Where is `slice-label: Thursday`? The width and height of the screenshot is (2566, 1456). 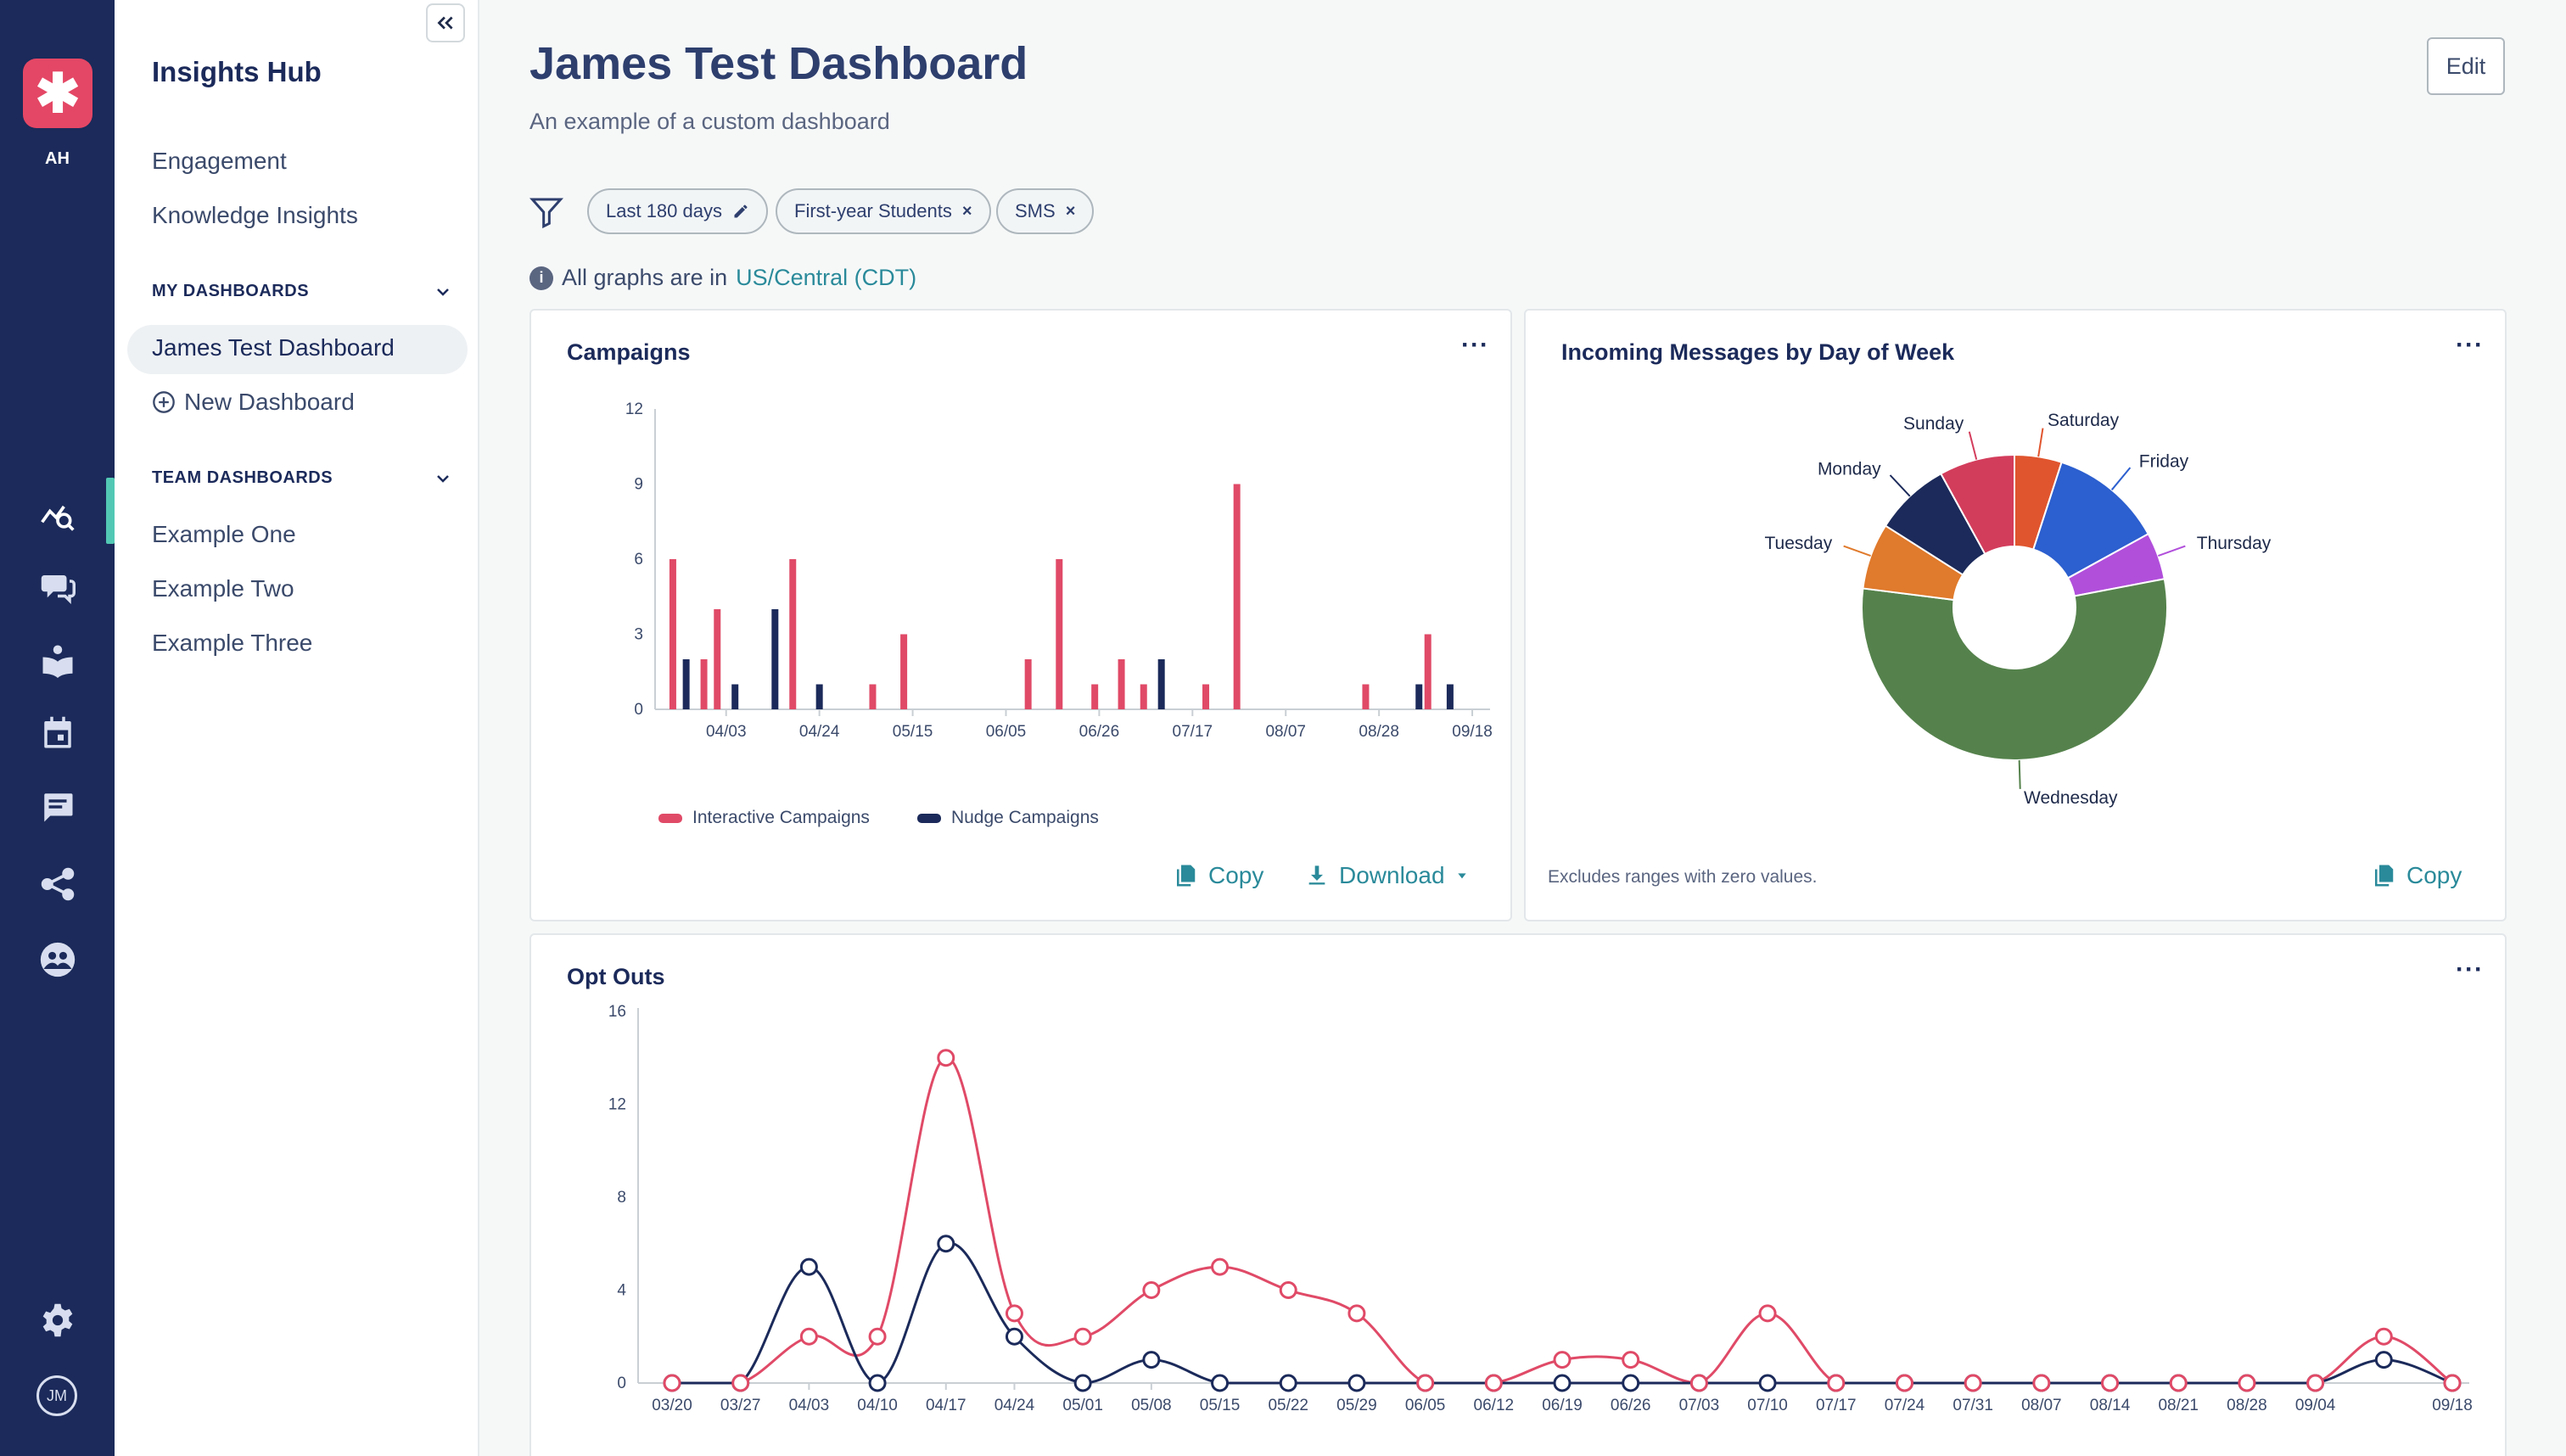 slice-label: Thursday is located at coordinates (2234, 543).